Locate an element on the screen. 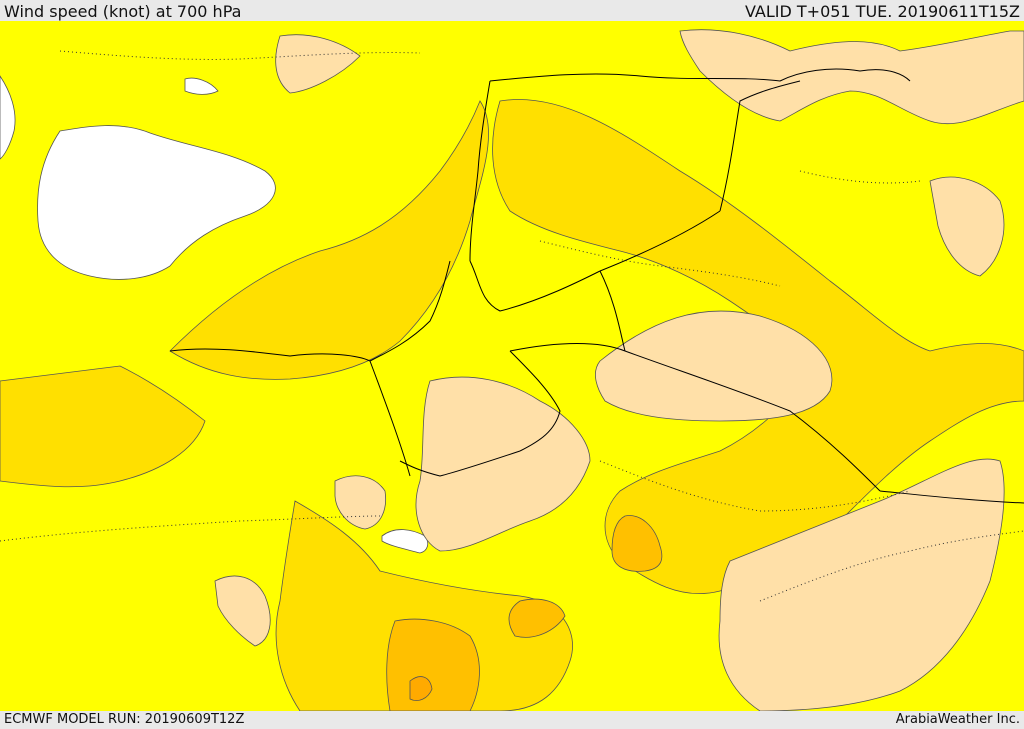 This screenshot has width=1024, height=729. map-title: Wind speed (knot) at 700 hPa is located at coordinates (123, 11).